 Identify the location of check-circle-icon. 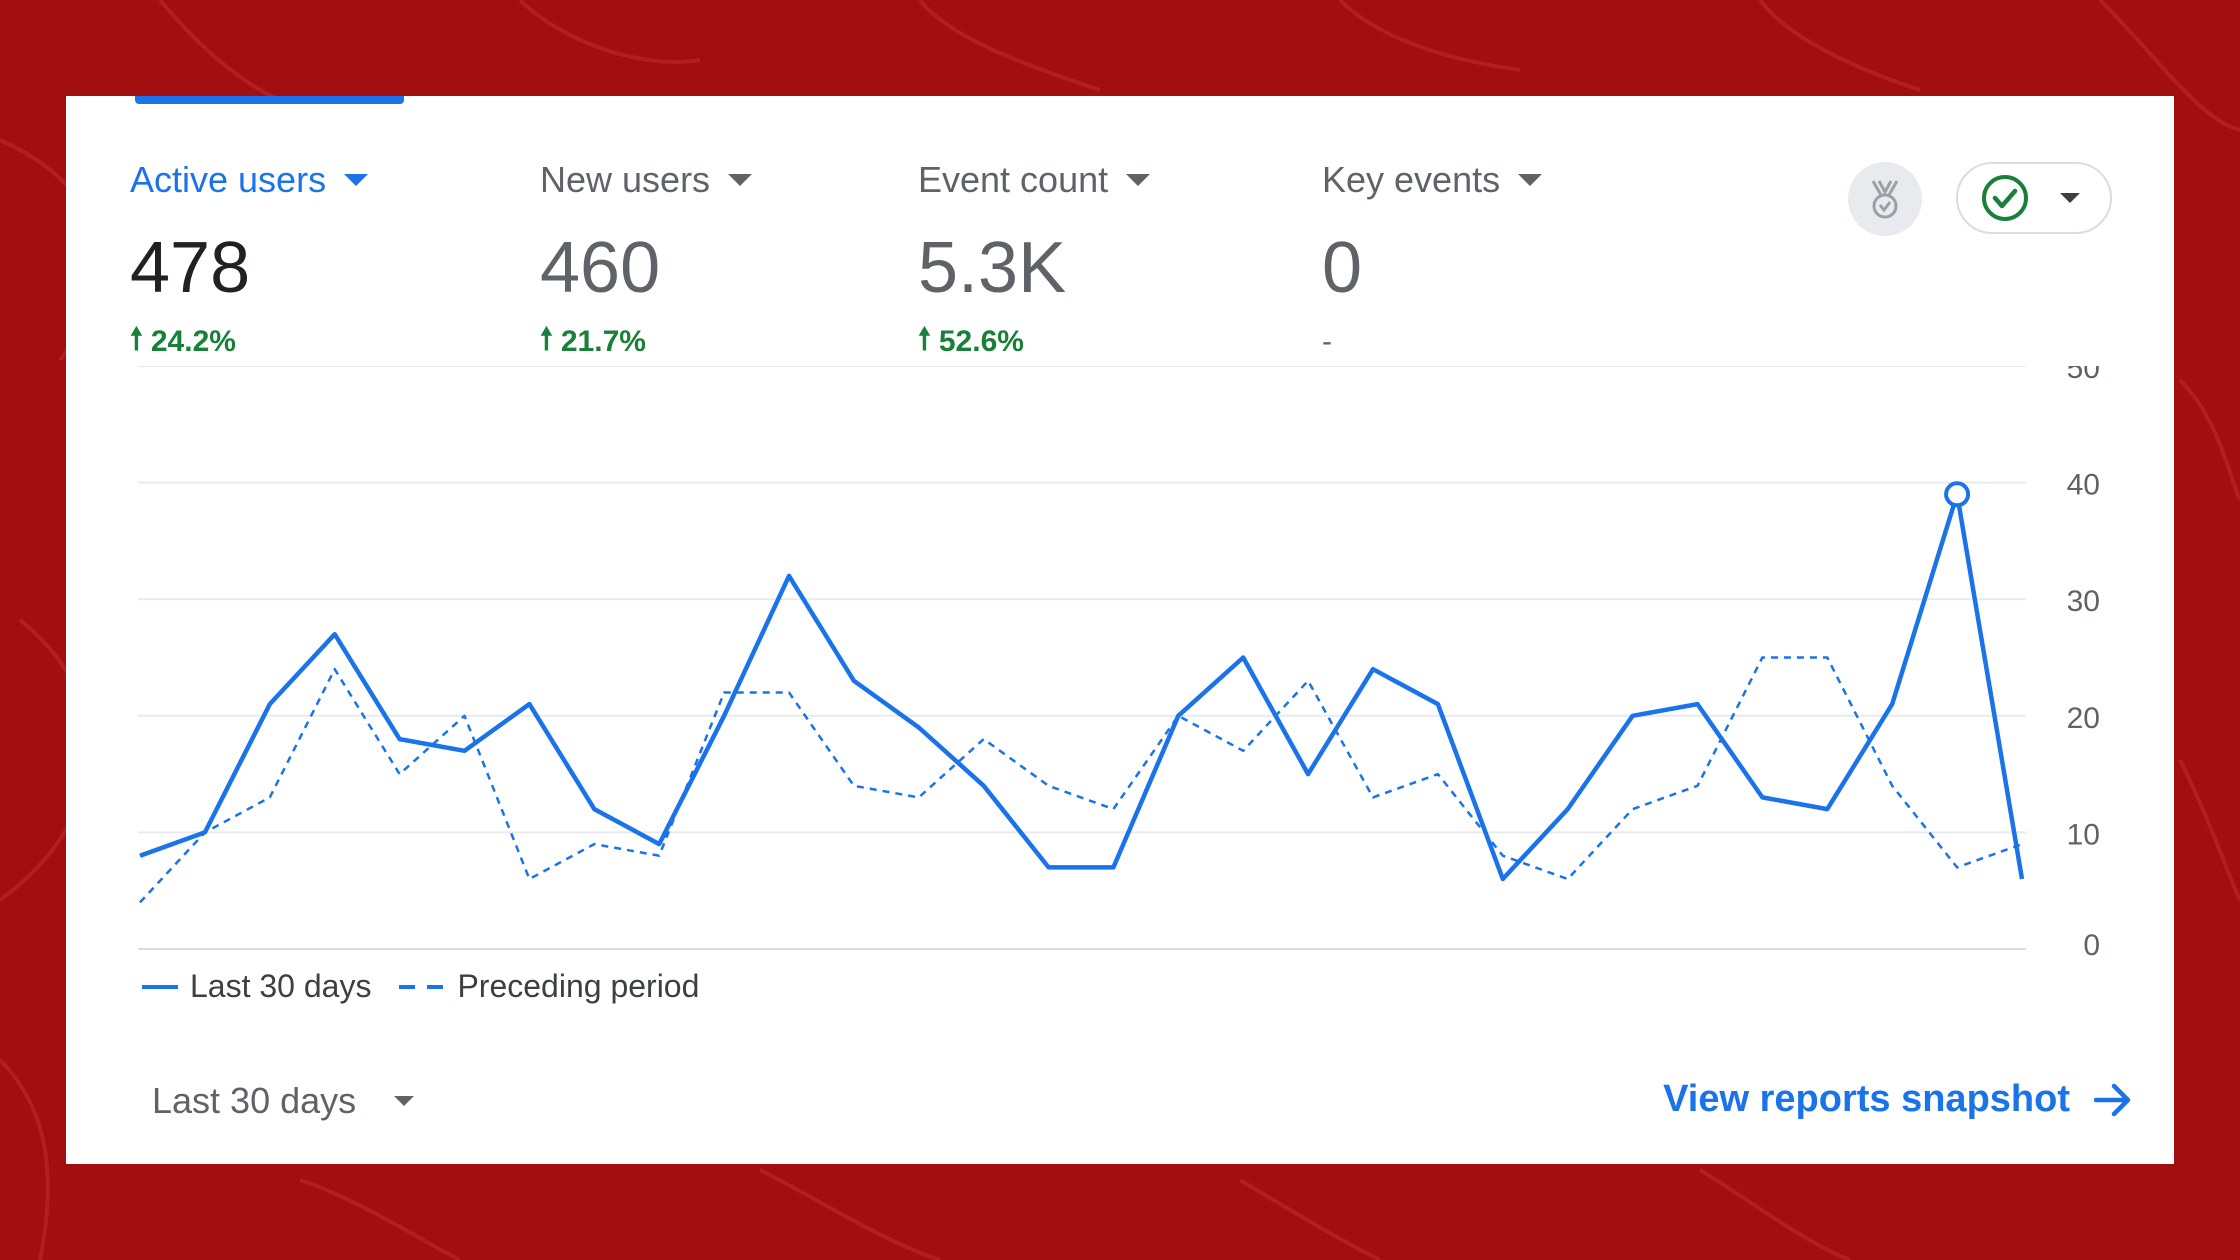
(2005, 198).